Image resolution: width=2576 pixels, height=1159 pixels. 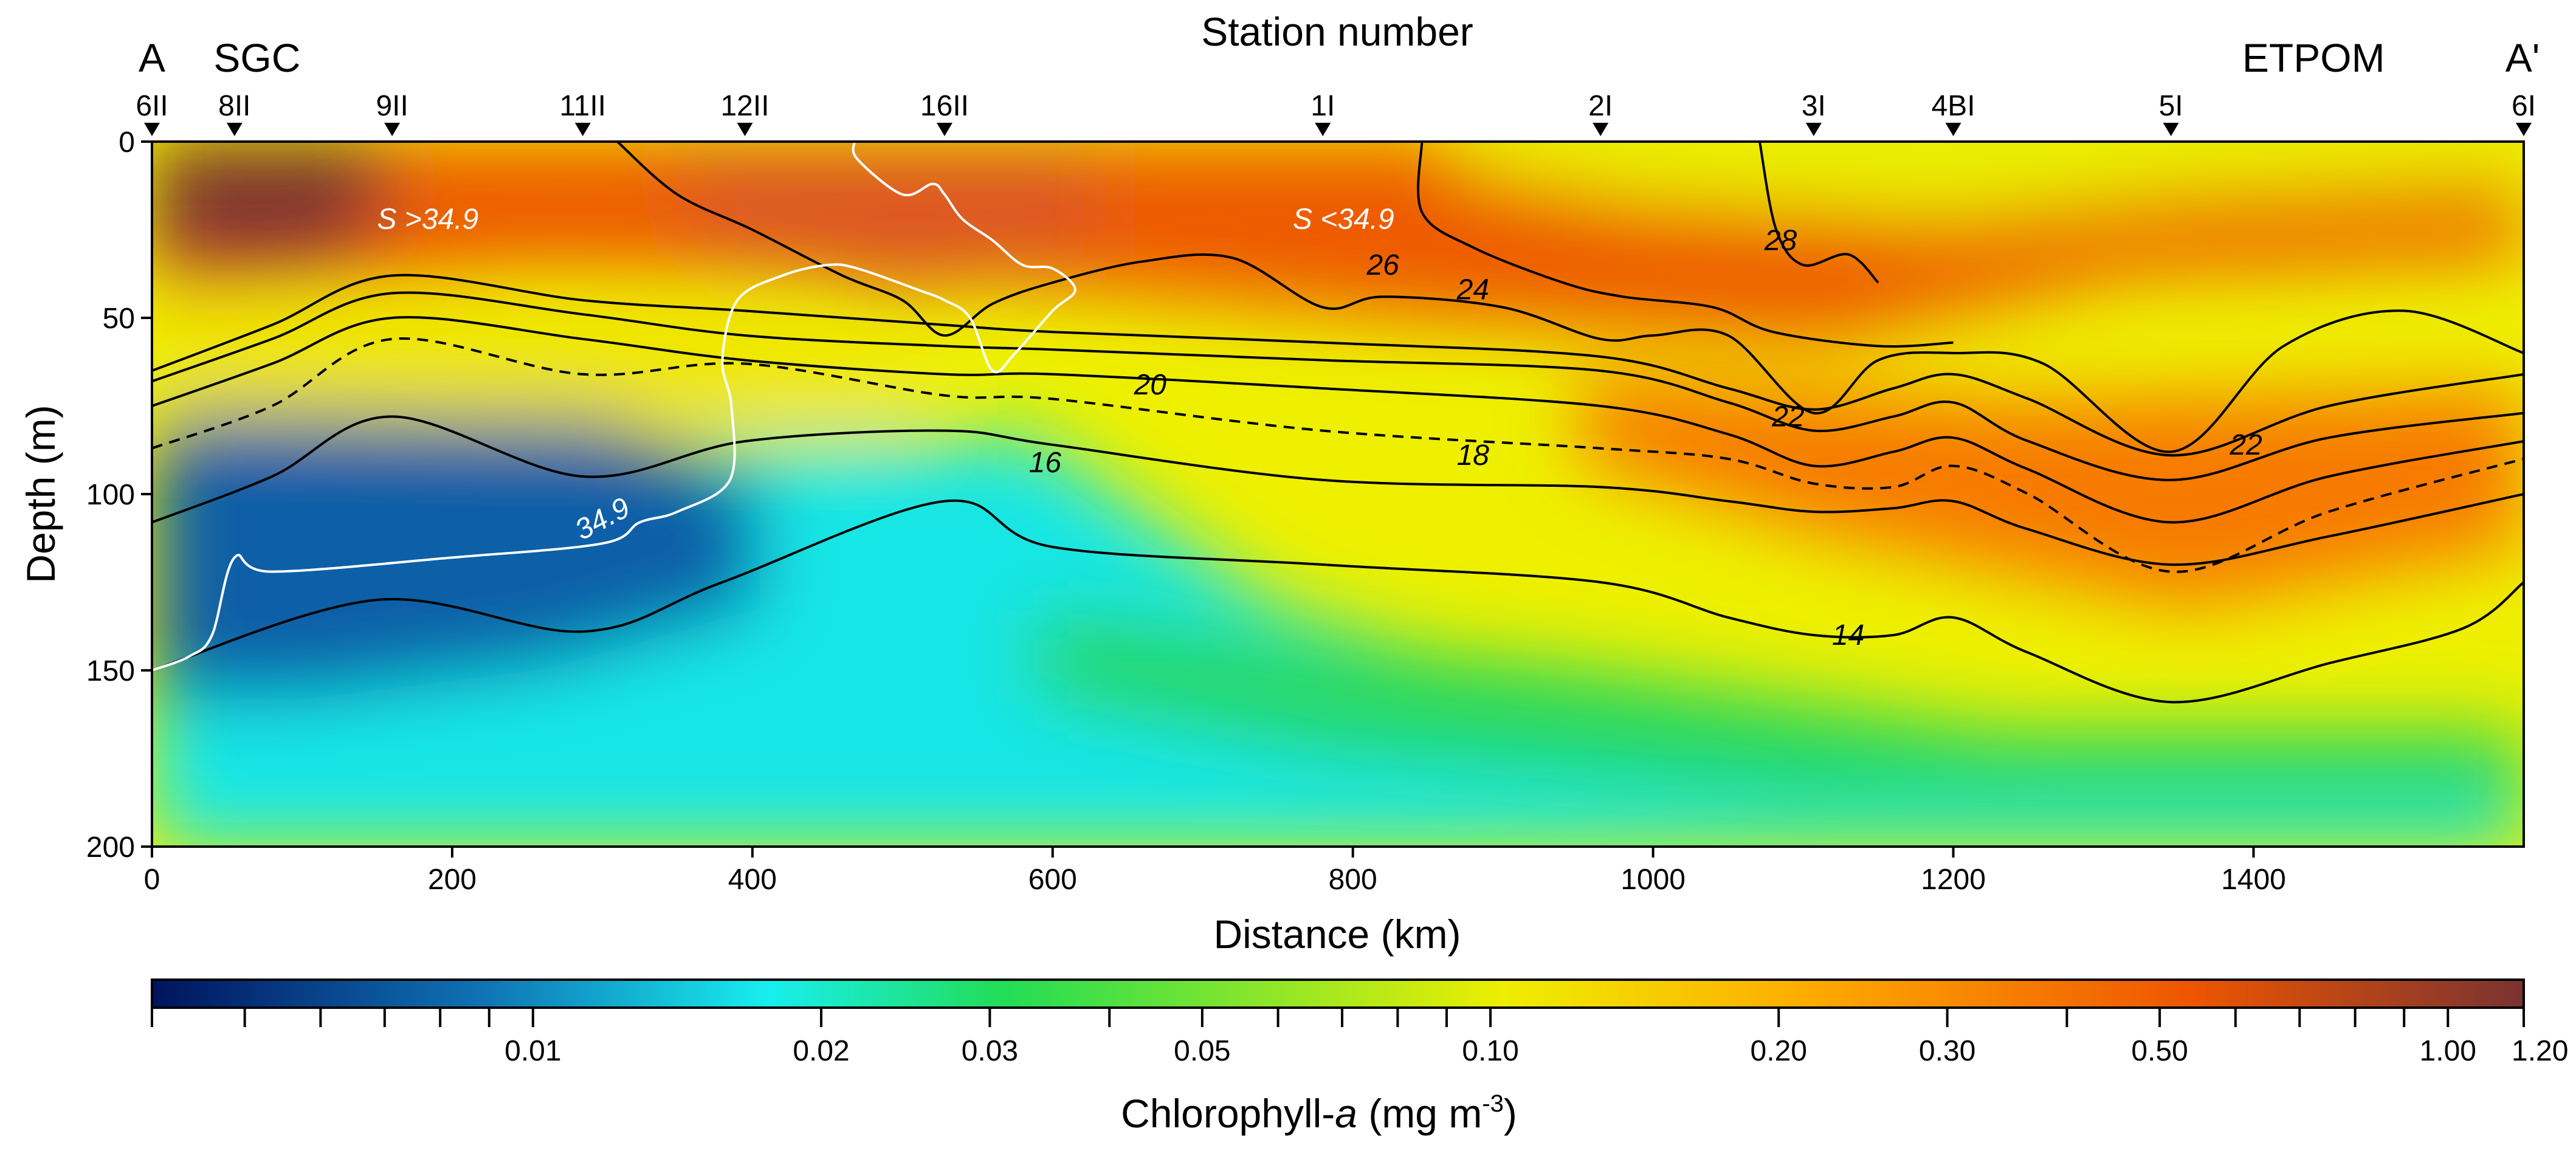 I want to click on isotherm-label-0: 14, so click(x=1848, y=635).